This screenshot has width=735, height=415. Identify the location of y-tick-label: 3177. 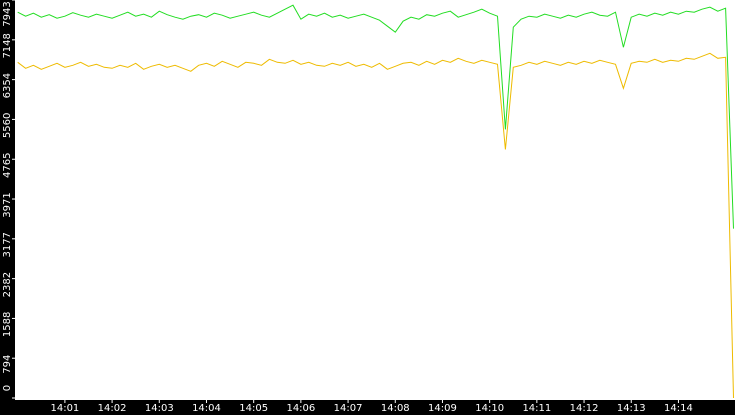
(7, 244).